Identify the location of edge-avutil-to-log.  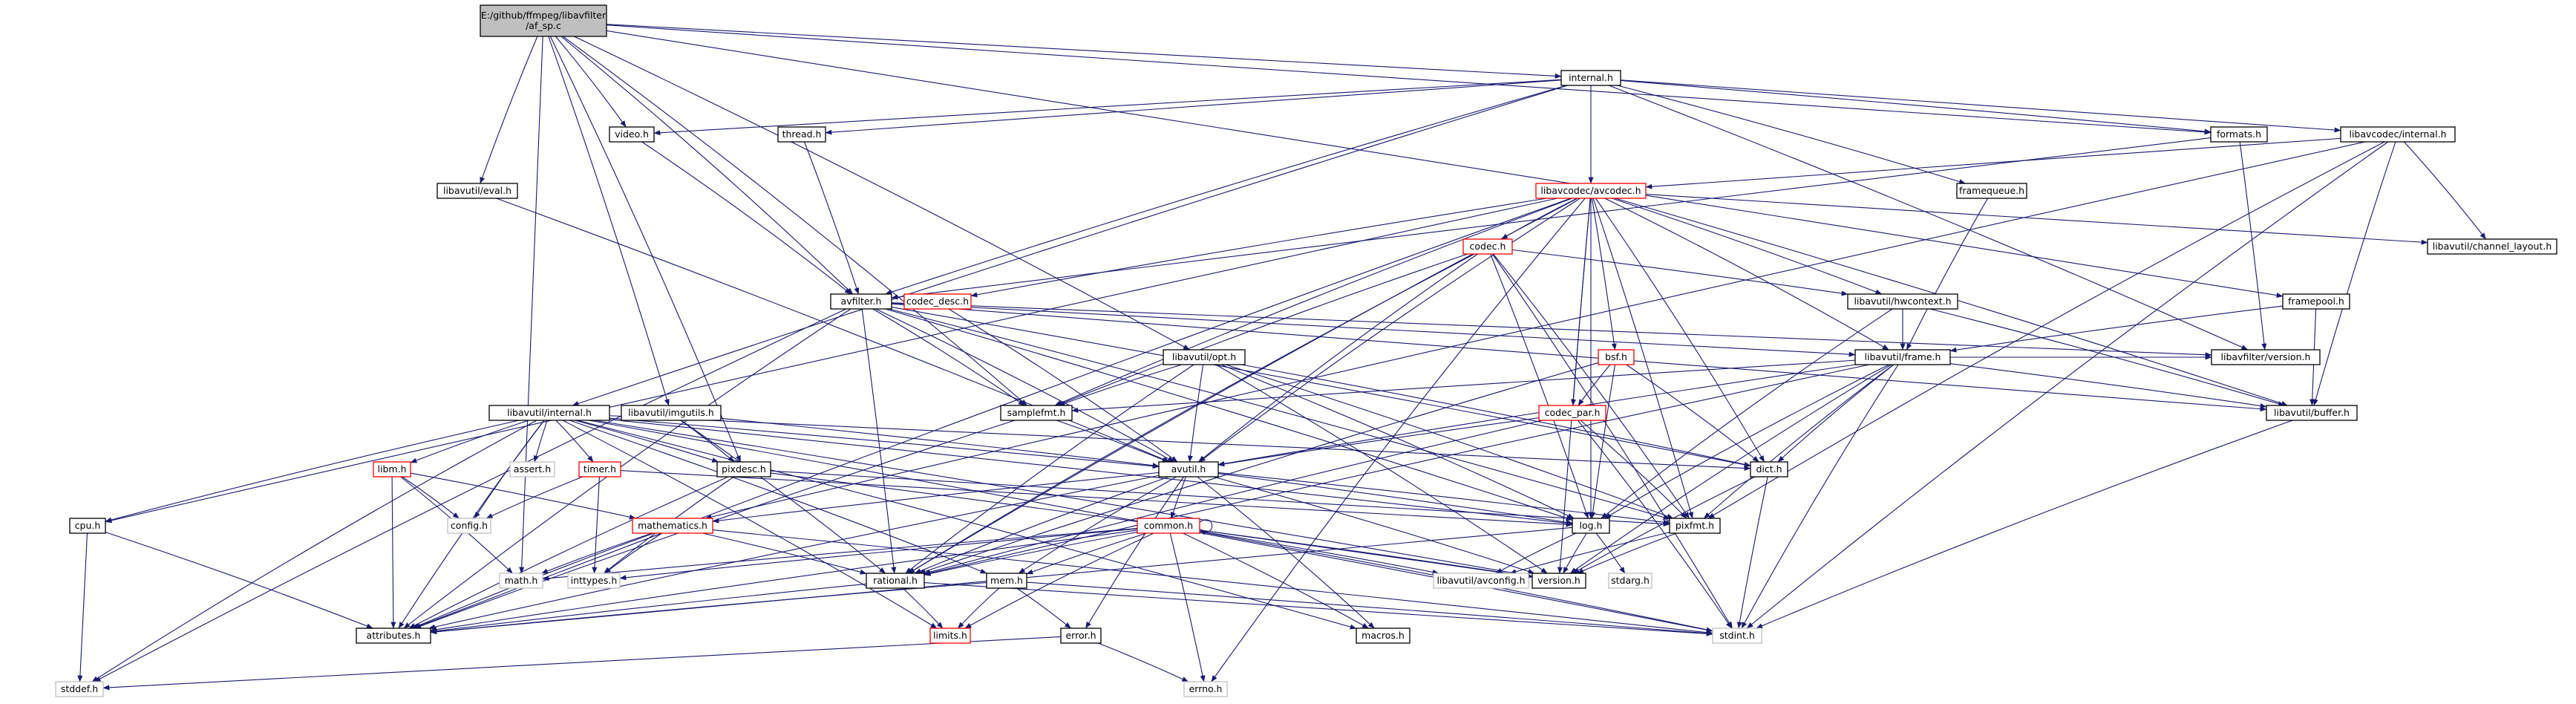
(1395, 499).